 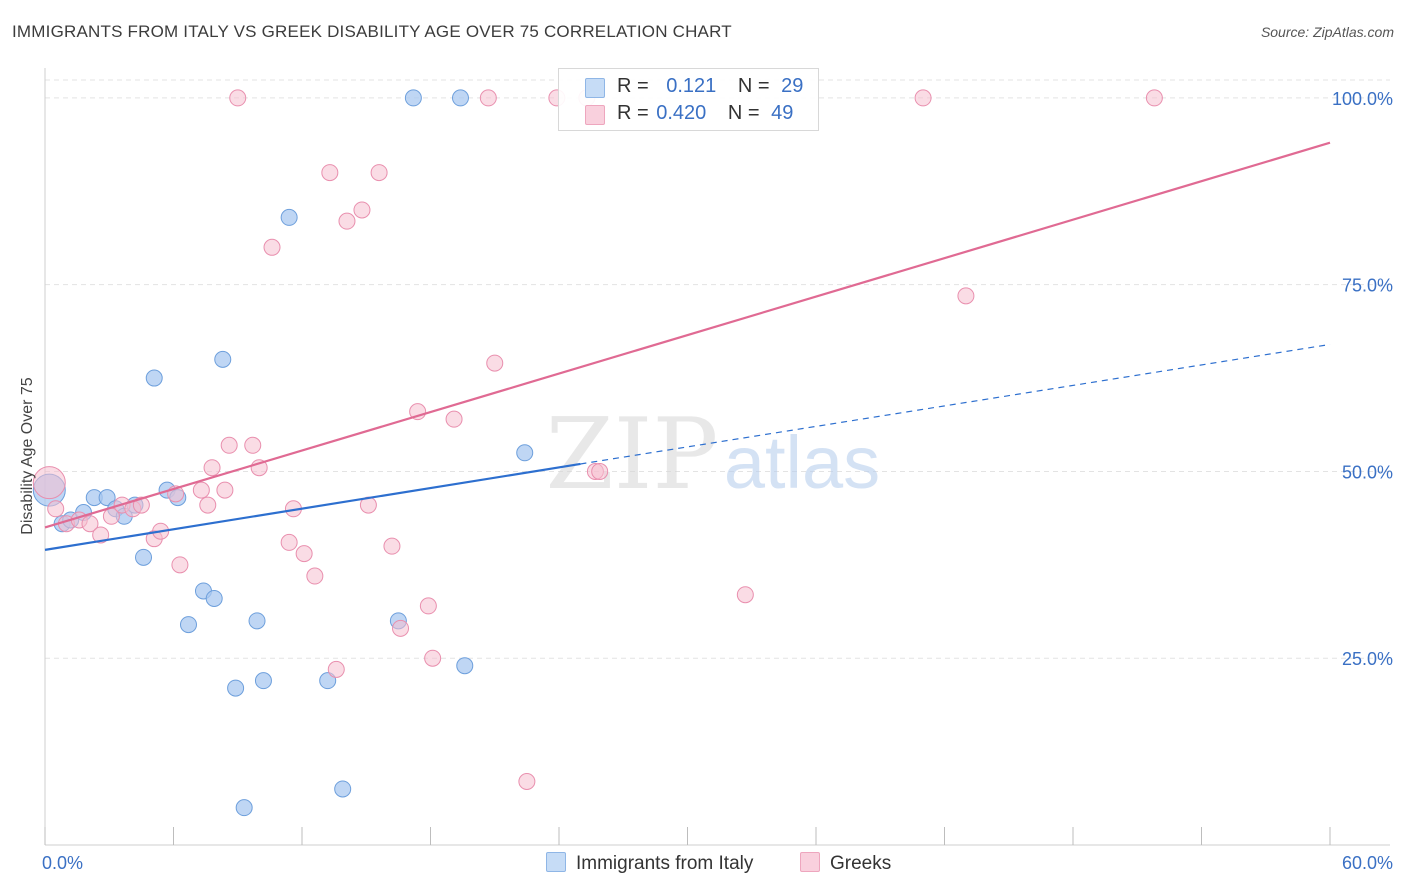 I want to click on source-label: Source: ZipAtlas.com, so click(x=1327, y=32).